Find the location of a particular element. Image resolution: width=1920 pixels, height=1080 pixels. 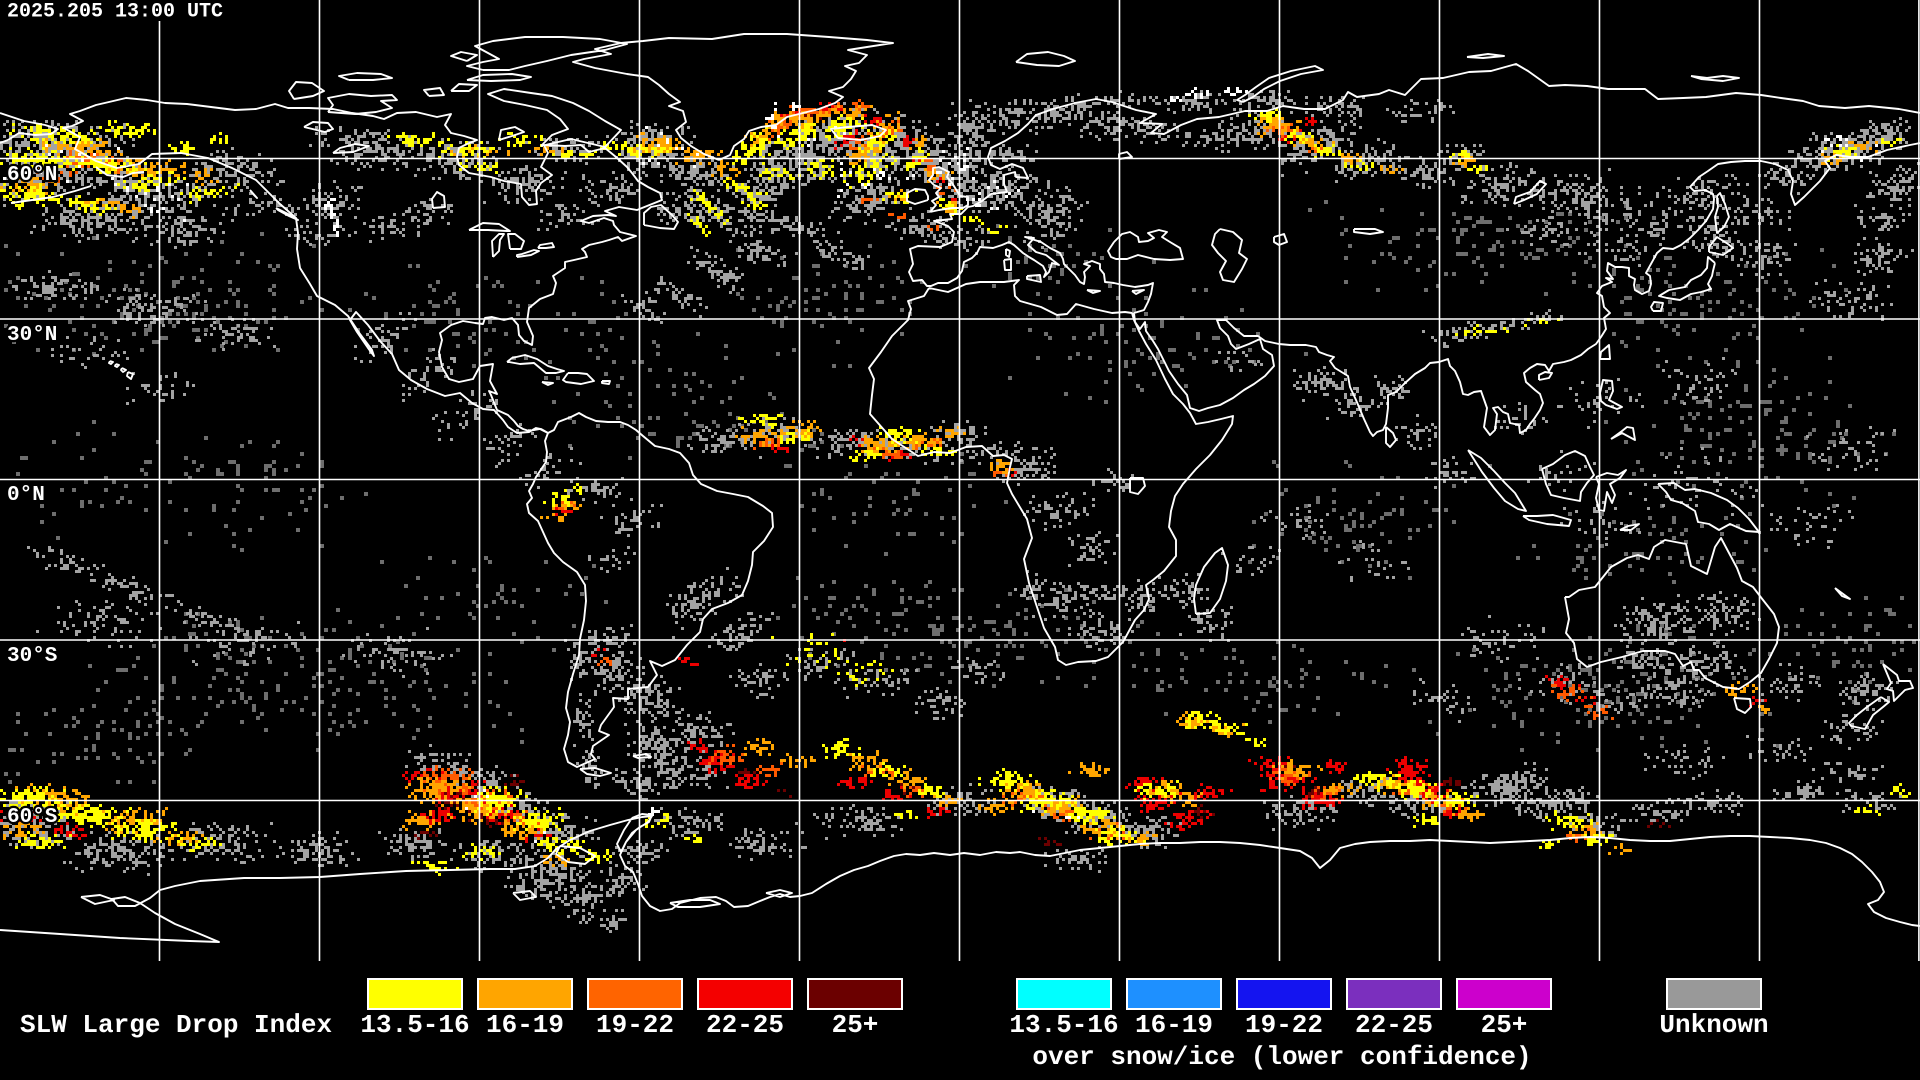

svg-text: 0°N is located at coordinates (26, 495).